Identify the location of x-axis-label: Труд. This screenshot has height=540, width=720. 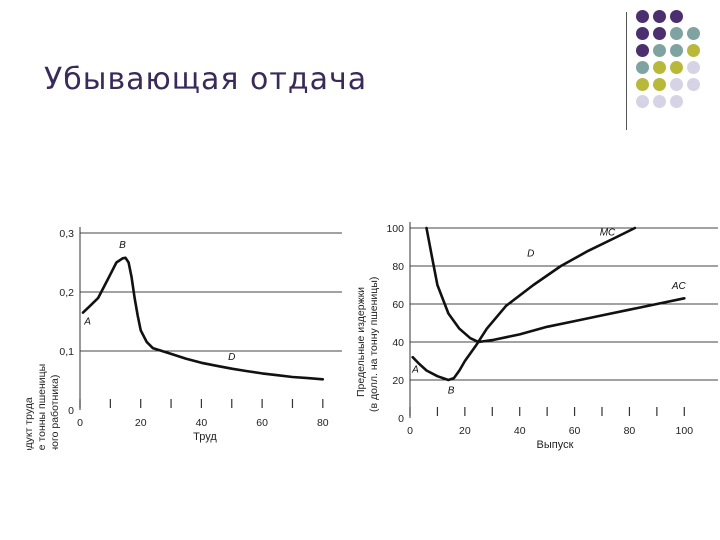
(205, 437).